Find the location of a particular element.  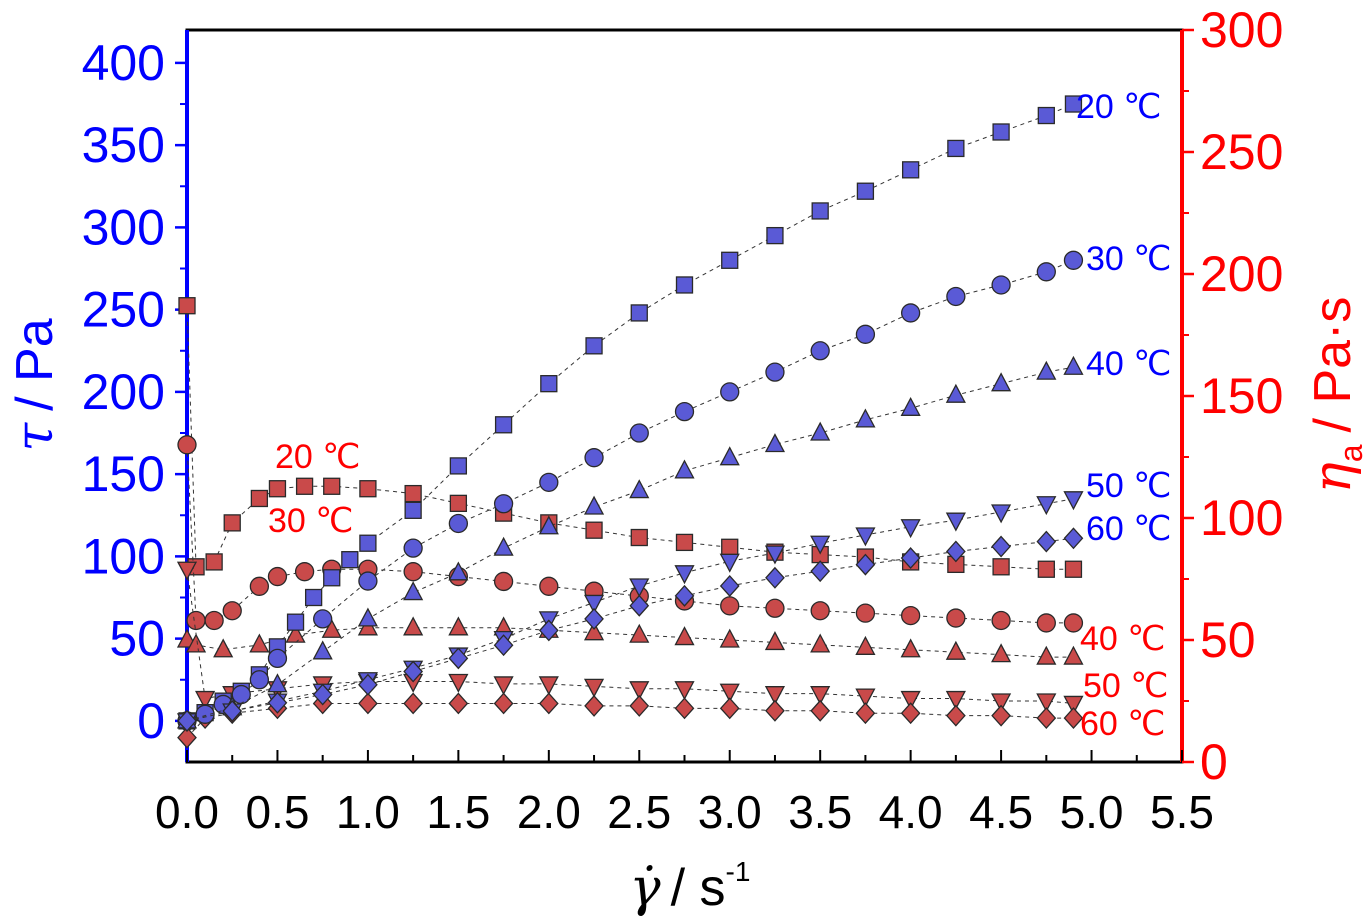

y-left-tick-label: 400 is located at coordinates (123, 63).